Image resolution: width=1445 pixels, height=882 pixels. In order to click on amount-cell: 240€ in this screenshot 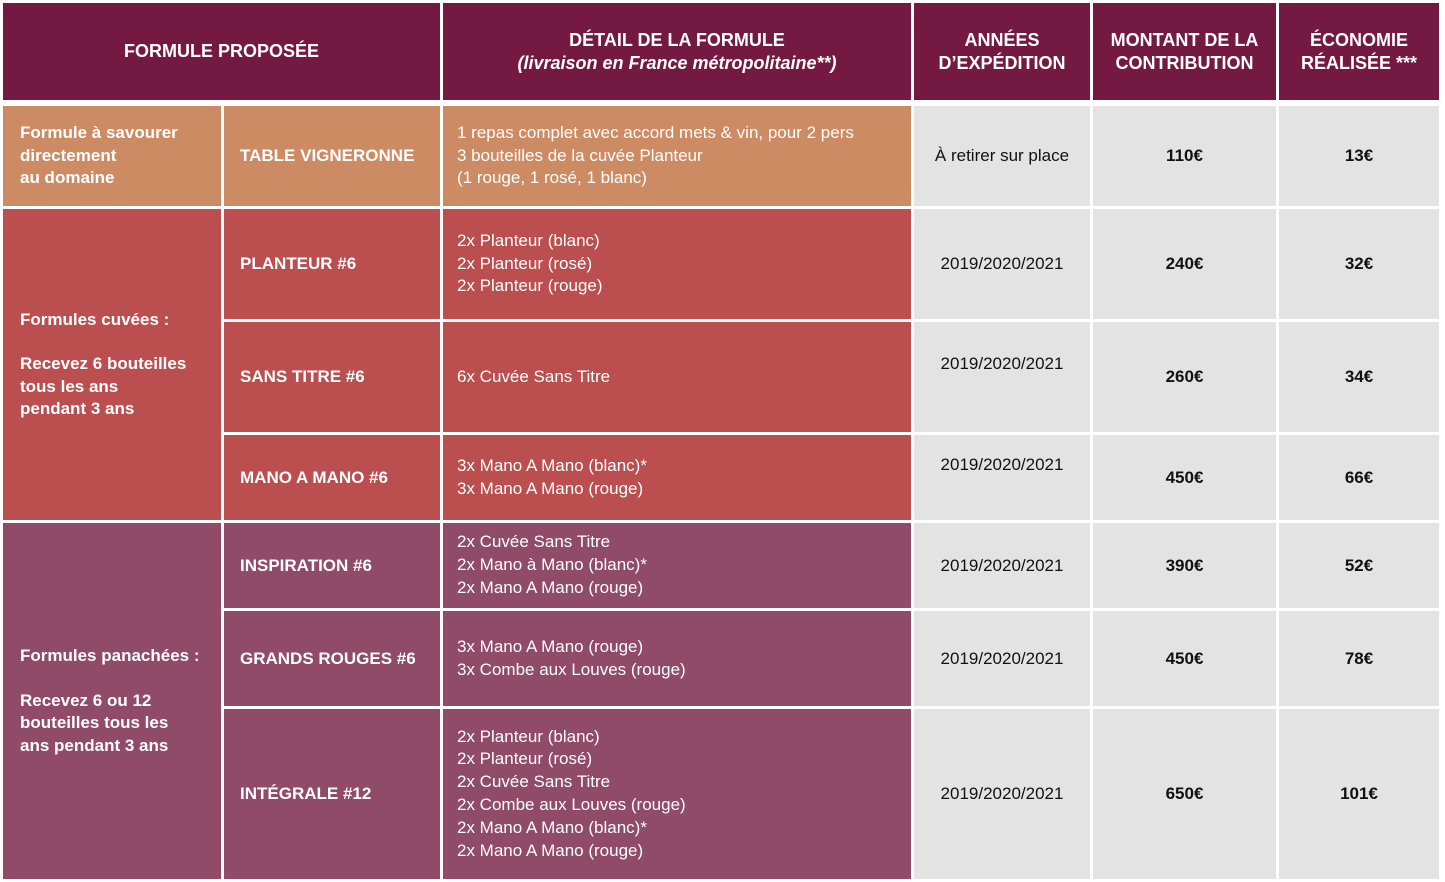, I will do `click(1184, 264)`.